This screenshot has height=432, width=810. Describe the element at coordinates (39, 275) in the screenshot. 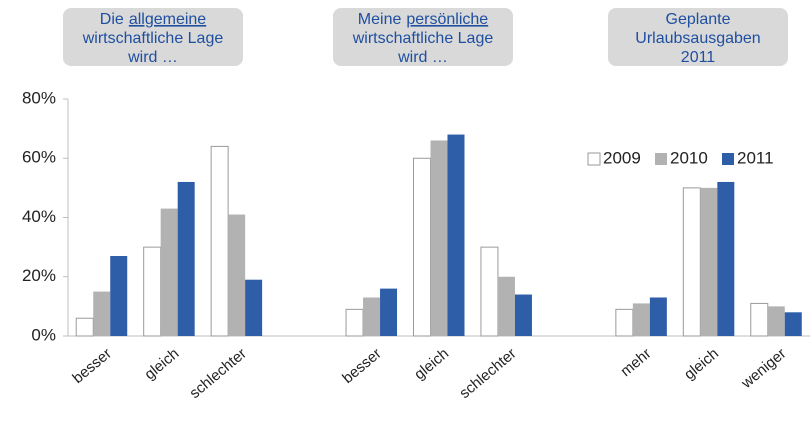

I see `y-tick-label: 20%` at that location.